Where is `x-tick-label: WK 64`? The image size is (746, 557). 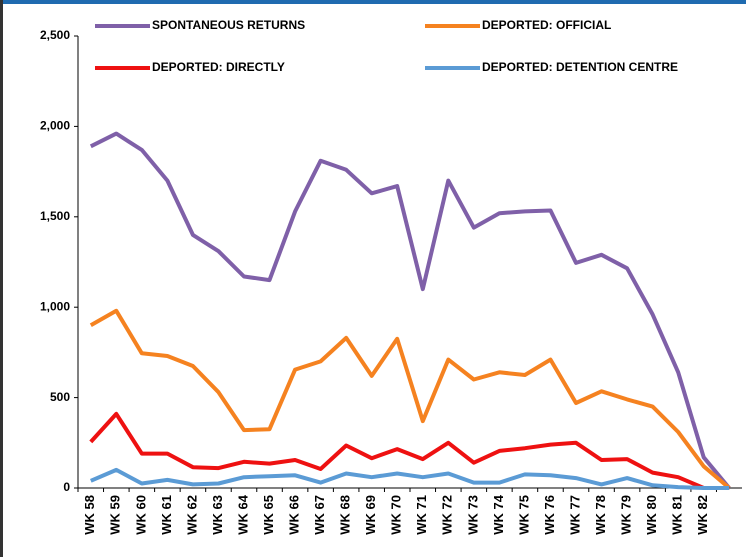
x-tick-label: WK 64 is located at coordinates (242, 514).